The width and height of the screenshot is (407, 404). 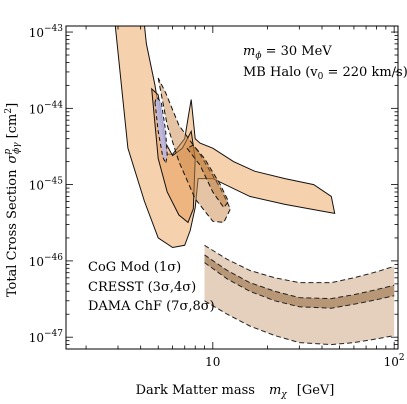 I want to click on cresst-band-outer-lower-line, so click(x=299, y=323).